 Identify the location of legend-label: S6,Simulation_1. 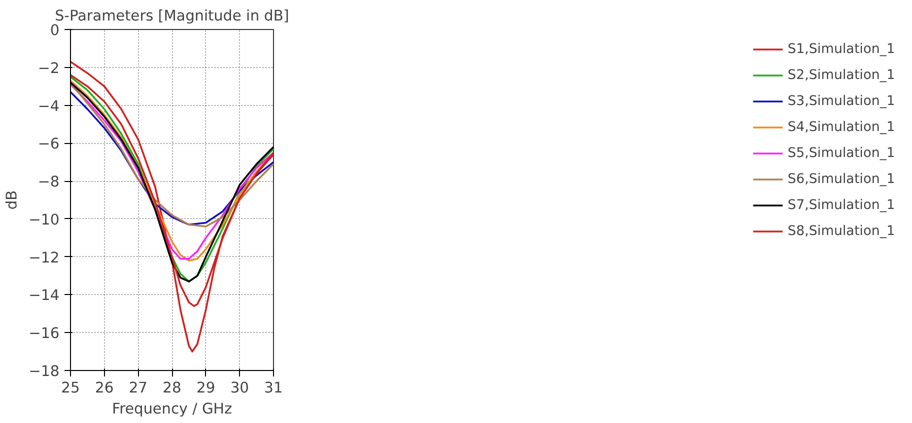
(841, 179).